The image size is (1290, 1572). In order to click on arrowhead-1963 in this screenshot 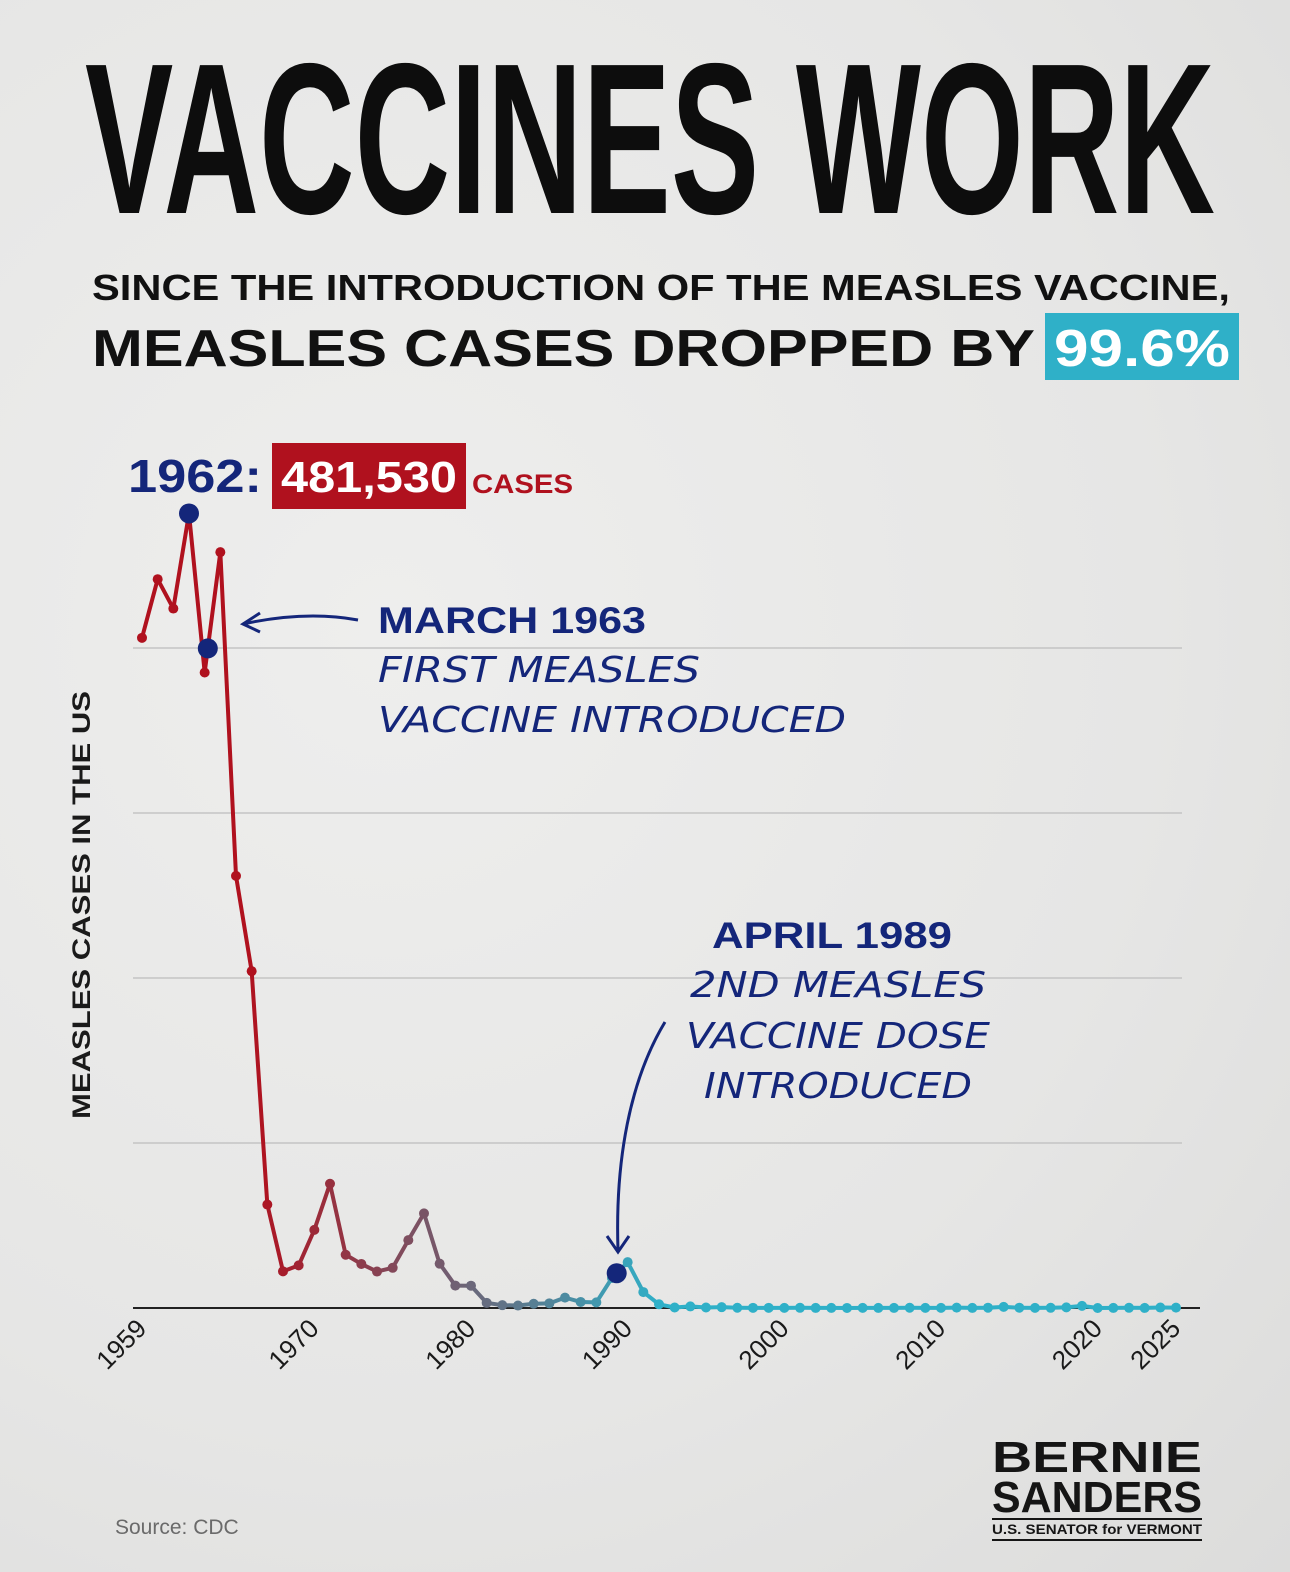, I will do `click(250, 622)`.